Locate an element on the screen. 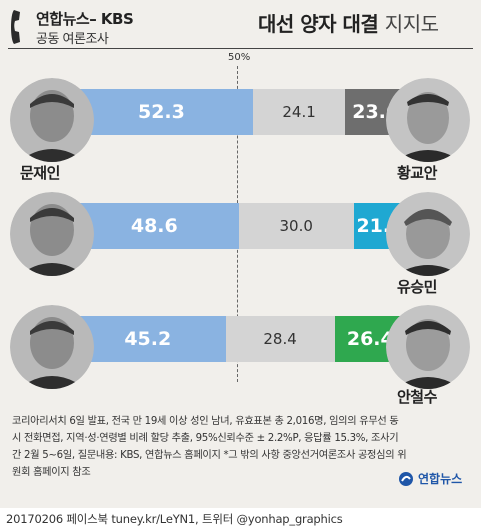 The width and height of the screenshot is (481, 530). moon-portrait-row1 is located at coordinates (52, 120).